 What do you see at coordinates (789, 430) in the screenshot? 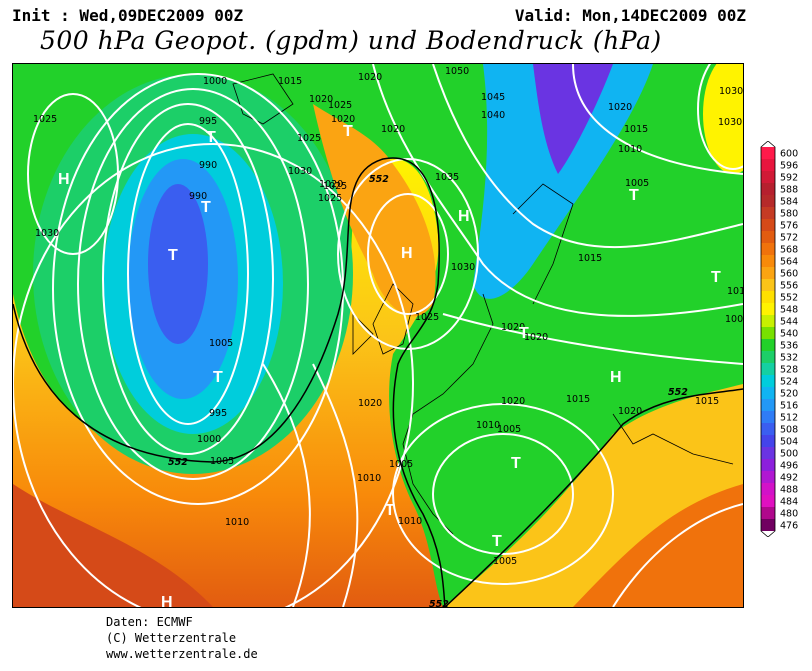
I see `legend-label: 508` at bounding box center [789, 430].